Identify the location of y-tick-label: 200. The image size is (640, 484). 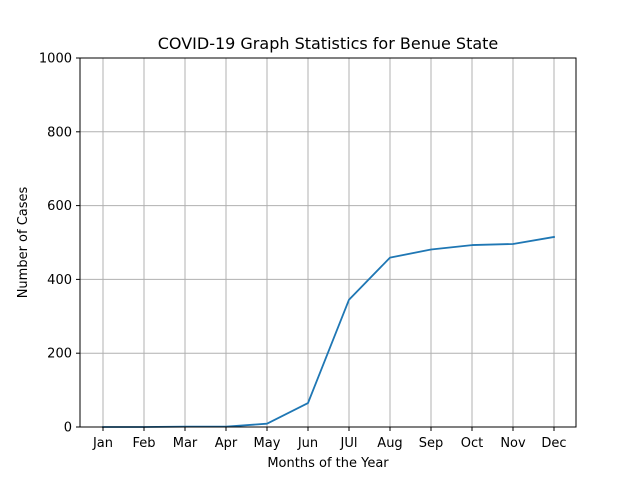
(59, 354).